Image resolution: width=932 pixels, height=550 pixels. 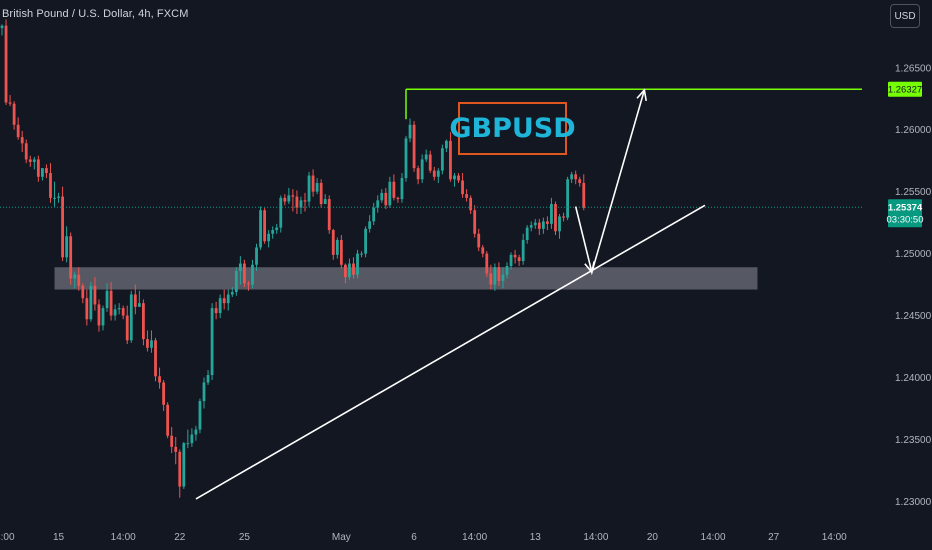 I want to click on y-tick-label: 1.26000, so click(x=913, y=130).